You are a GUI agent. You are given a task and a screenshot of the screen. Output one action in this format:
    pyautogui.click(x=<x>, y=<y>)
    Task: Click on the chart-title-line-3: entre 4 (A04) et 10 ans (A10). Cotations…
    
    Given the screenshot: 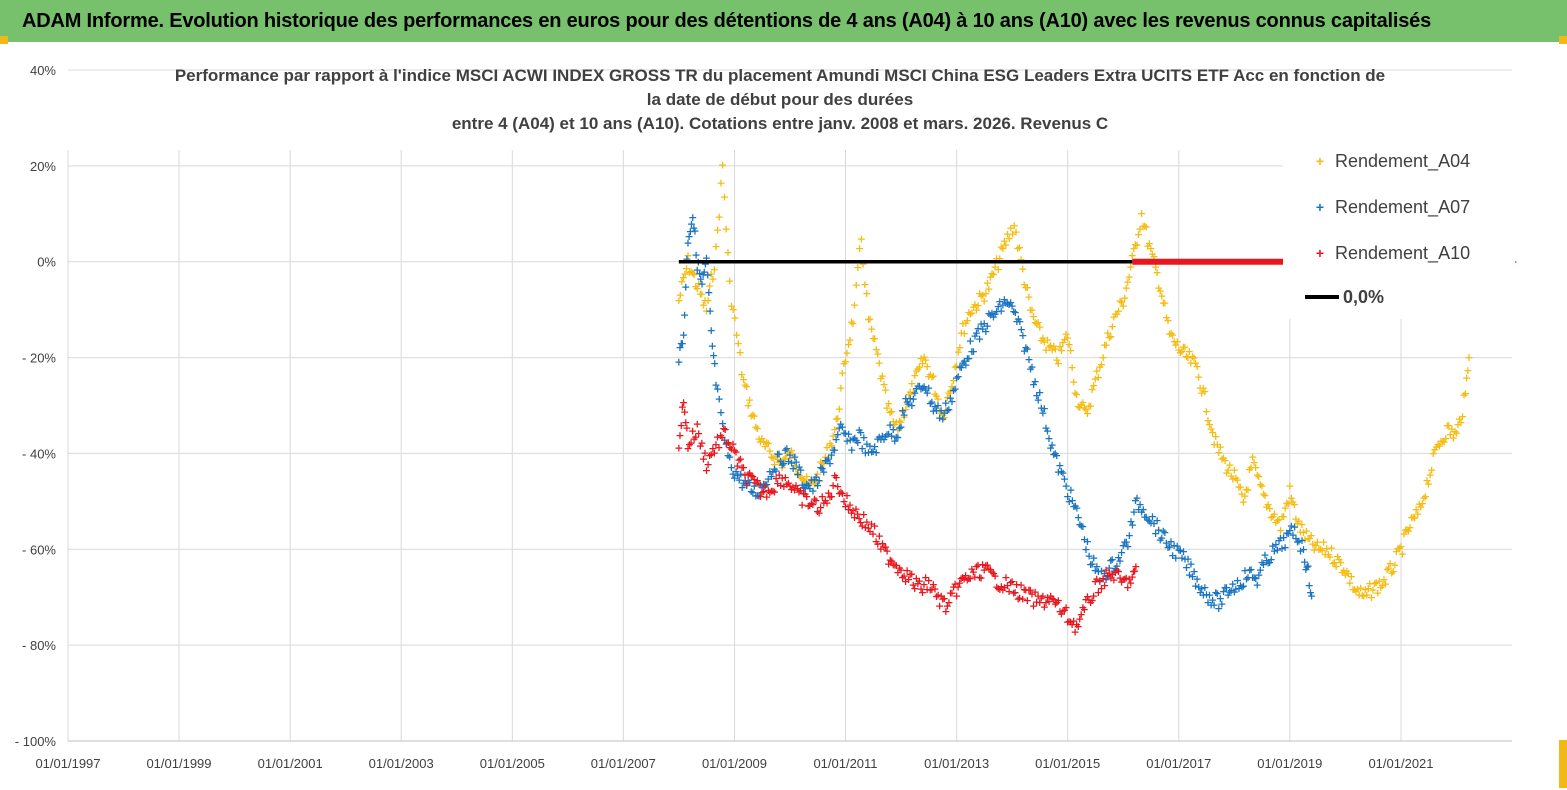 What is the action you would take?
    pyautogui.click(x=780, y=123)
    